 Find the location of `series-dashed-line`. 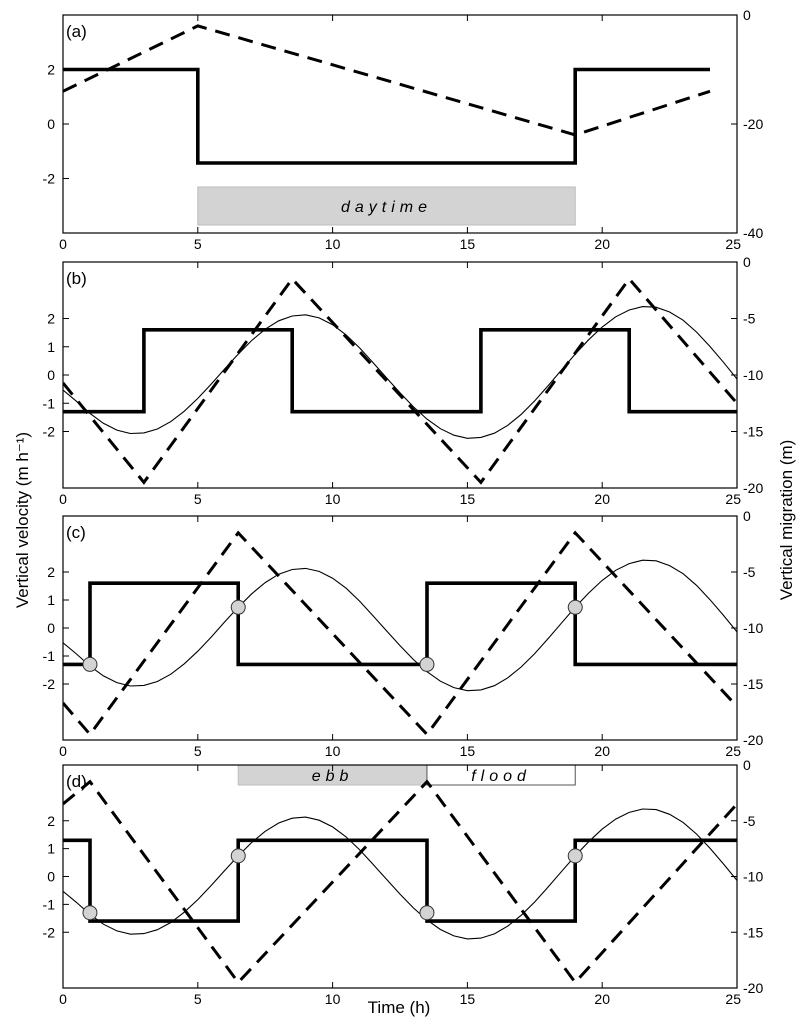

series-dashed-line is located at coordinates (387, 80).